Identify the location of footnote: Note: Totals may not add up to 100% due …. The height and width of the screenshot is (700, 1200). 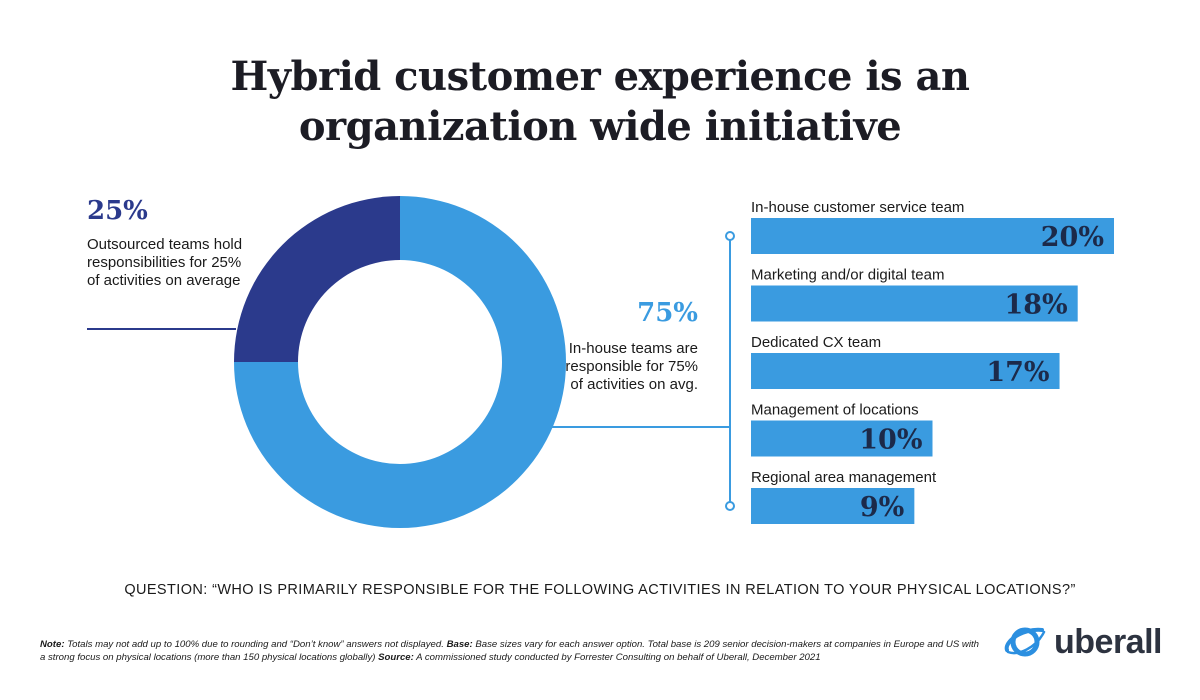
(510, 651).